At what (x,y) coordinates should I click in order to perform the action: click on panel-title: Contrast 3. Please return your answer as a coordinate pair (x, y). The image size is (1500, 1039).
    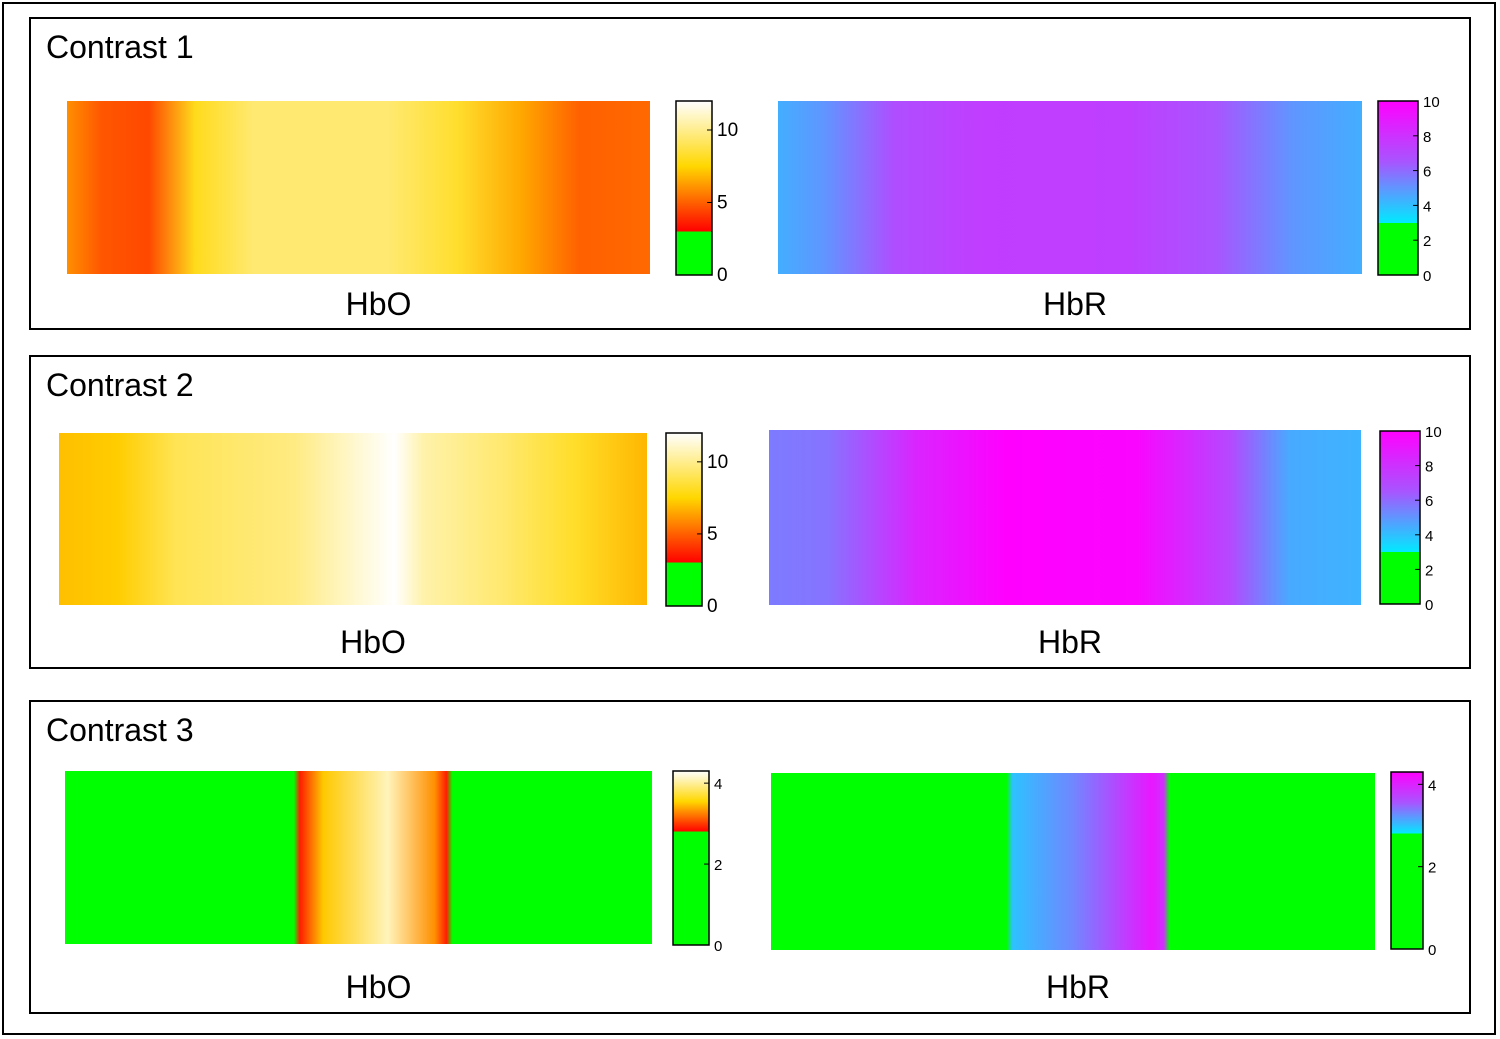
    Looking at the image, I should click on (120, 730).